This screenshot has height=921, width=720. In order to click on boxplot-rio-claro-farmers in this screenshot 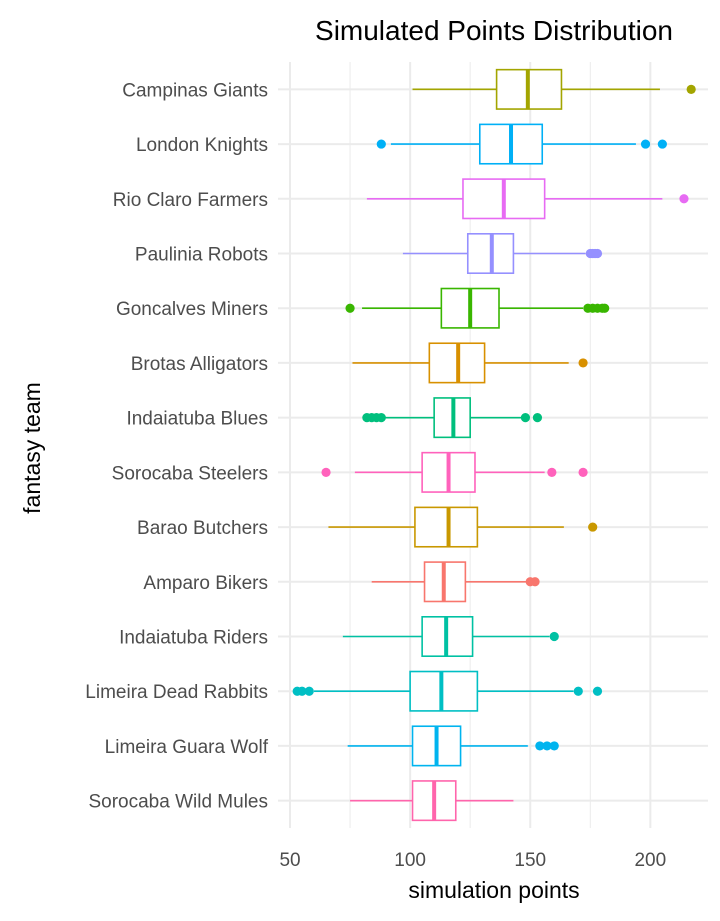, I will do `click(527, 199)`.